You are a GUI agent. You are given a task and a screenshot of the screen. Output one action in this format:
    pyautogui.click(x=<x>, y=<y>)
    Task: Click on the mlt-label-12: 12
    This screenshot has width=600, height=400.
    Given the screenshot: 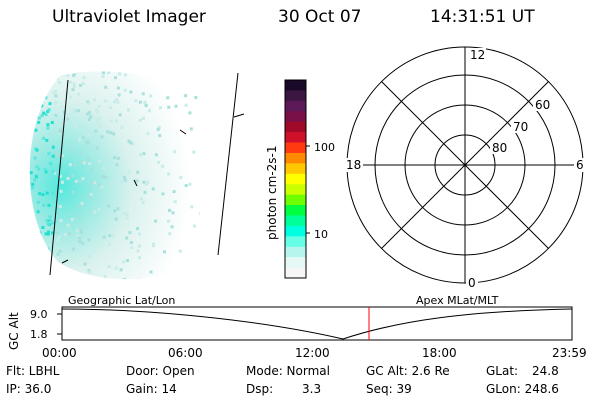 What is the action you would take?
    pyautogui.click(x=477, y=55)
    